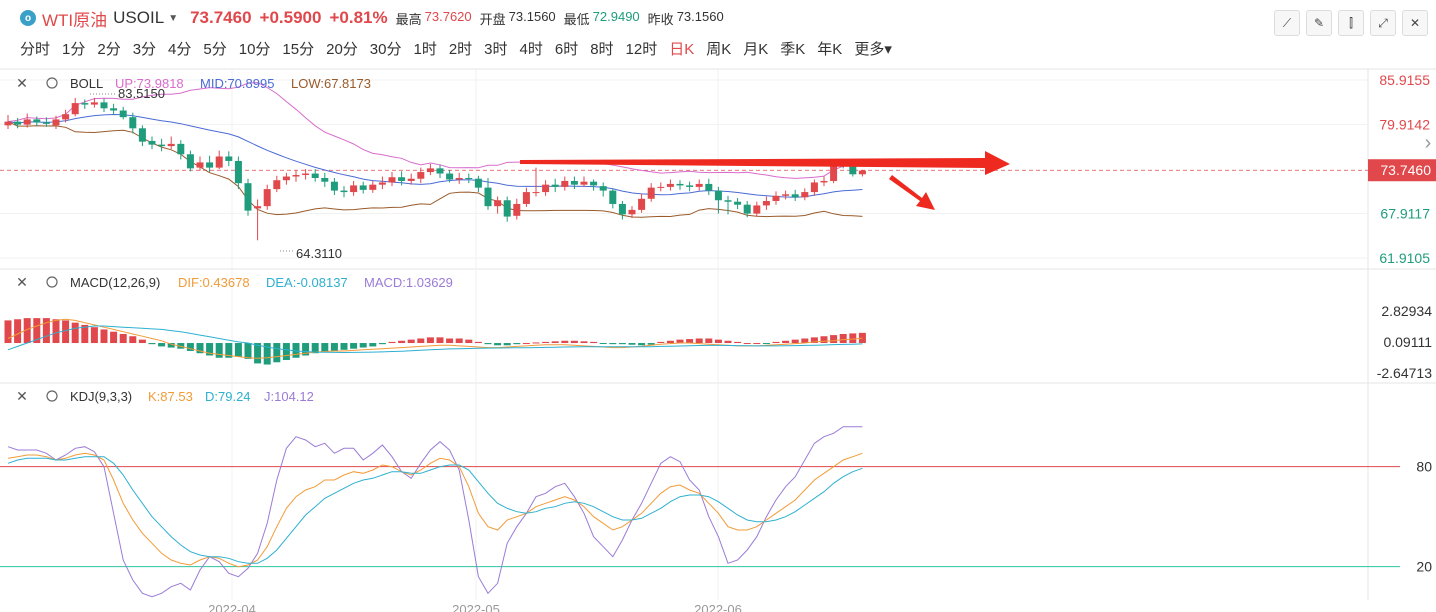 This screenshot has width=1436, height=612. What do you see at coordinates (139, 17) in the screenshot?
I see `symbol-selector: USOIL` at bounding box center [139, 17].